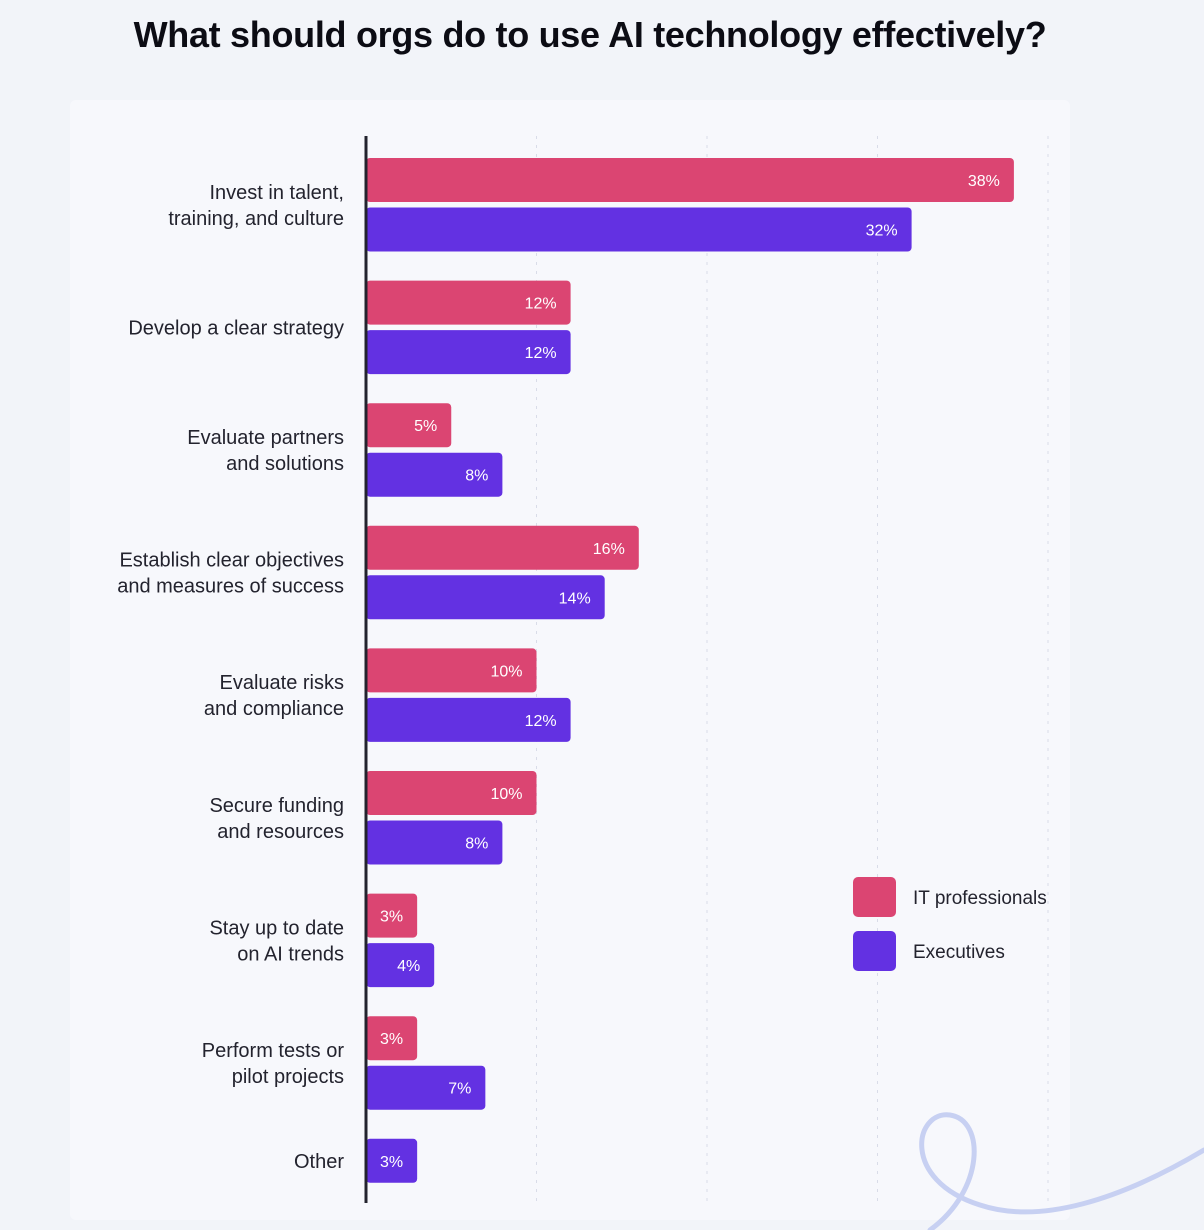 The image size is (1204, 1230). What do you see at coordinates (609, 549) in the screenshot?
I see `bar-value-label: 16%` at bounding box center [609, 549].